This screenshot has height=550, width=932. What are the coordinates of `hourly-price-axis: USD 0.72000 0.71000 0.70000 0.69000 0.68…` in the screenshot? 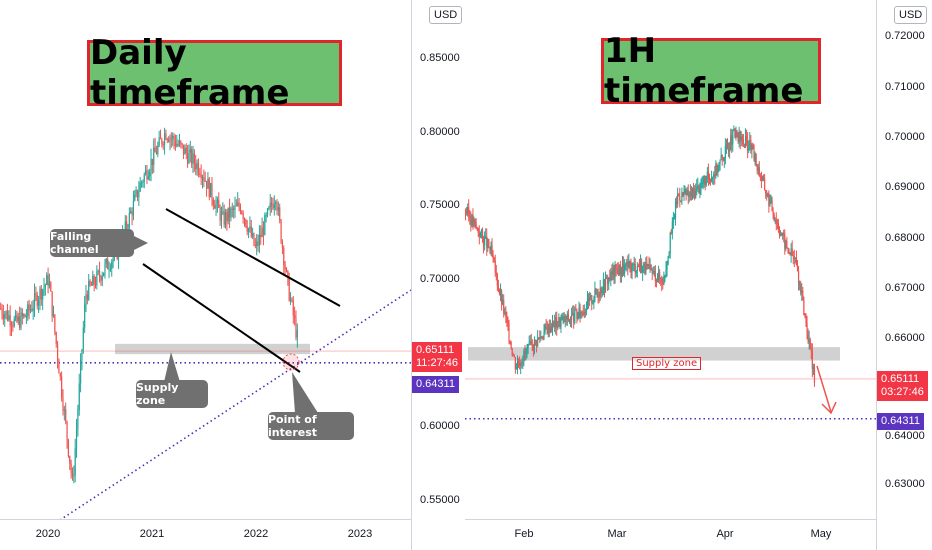 It's located at (904, 275).